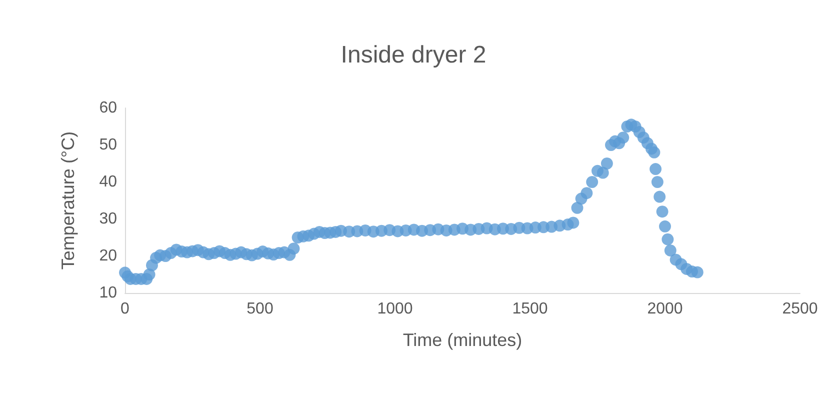 The width and height of the screenshot is (827, 405). Describe the element at coordinates (260, 309) in the screenshot. I see `x-tick-label: 500` at that location.